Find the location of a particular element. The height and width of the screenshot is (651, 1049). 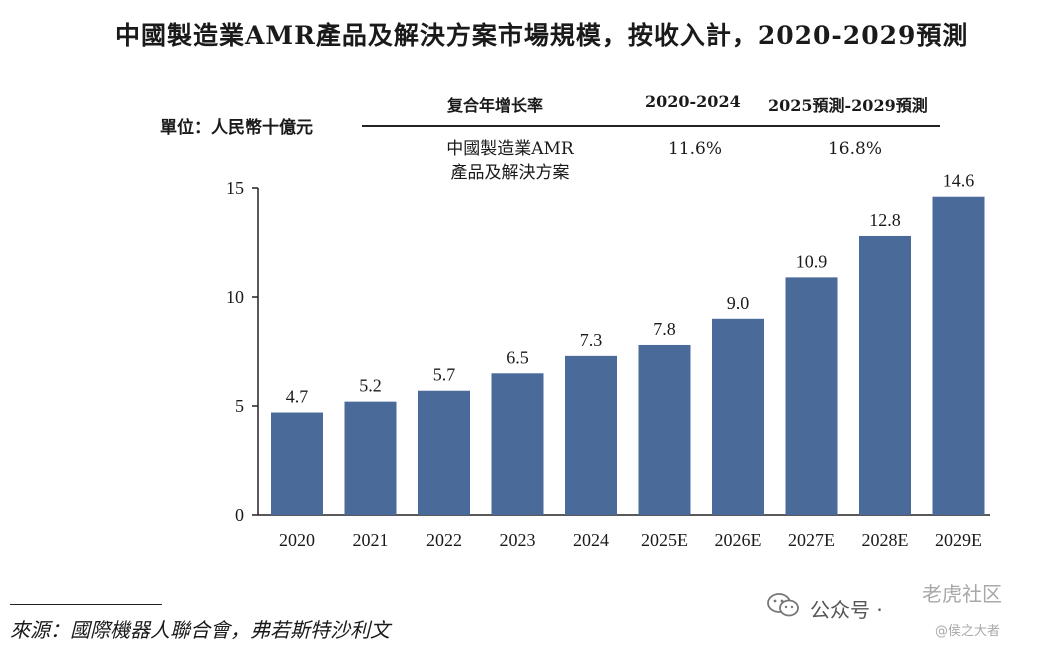

x-tick-label: 2025E is located at coordinates (664, 540).